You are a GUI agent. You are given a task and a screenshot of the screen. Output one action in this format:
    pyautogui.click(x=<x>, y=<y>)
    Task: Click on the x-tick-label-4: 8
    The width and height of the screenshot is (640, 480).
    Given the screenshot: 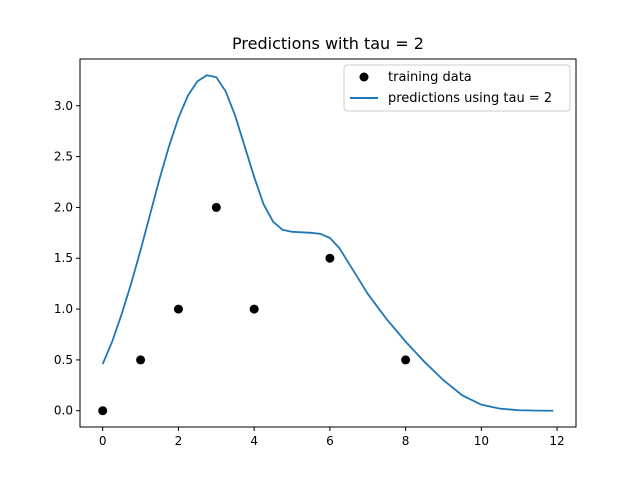 What is the action you would take?
    pyautogui.click(x=406, y=441)
    